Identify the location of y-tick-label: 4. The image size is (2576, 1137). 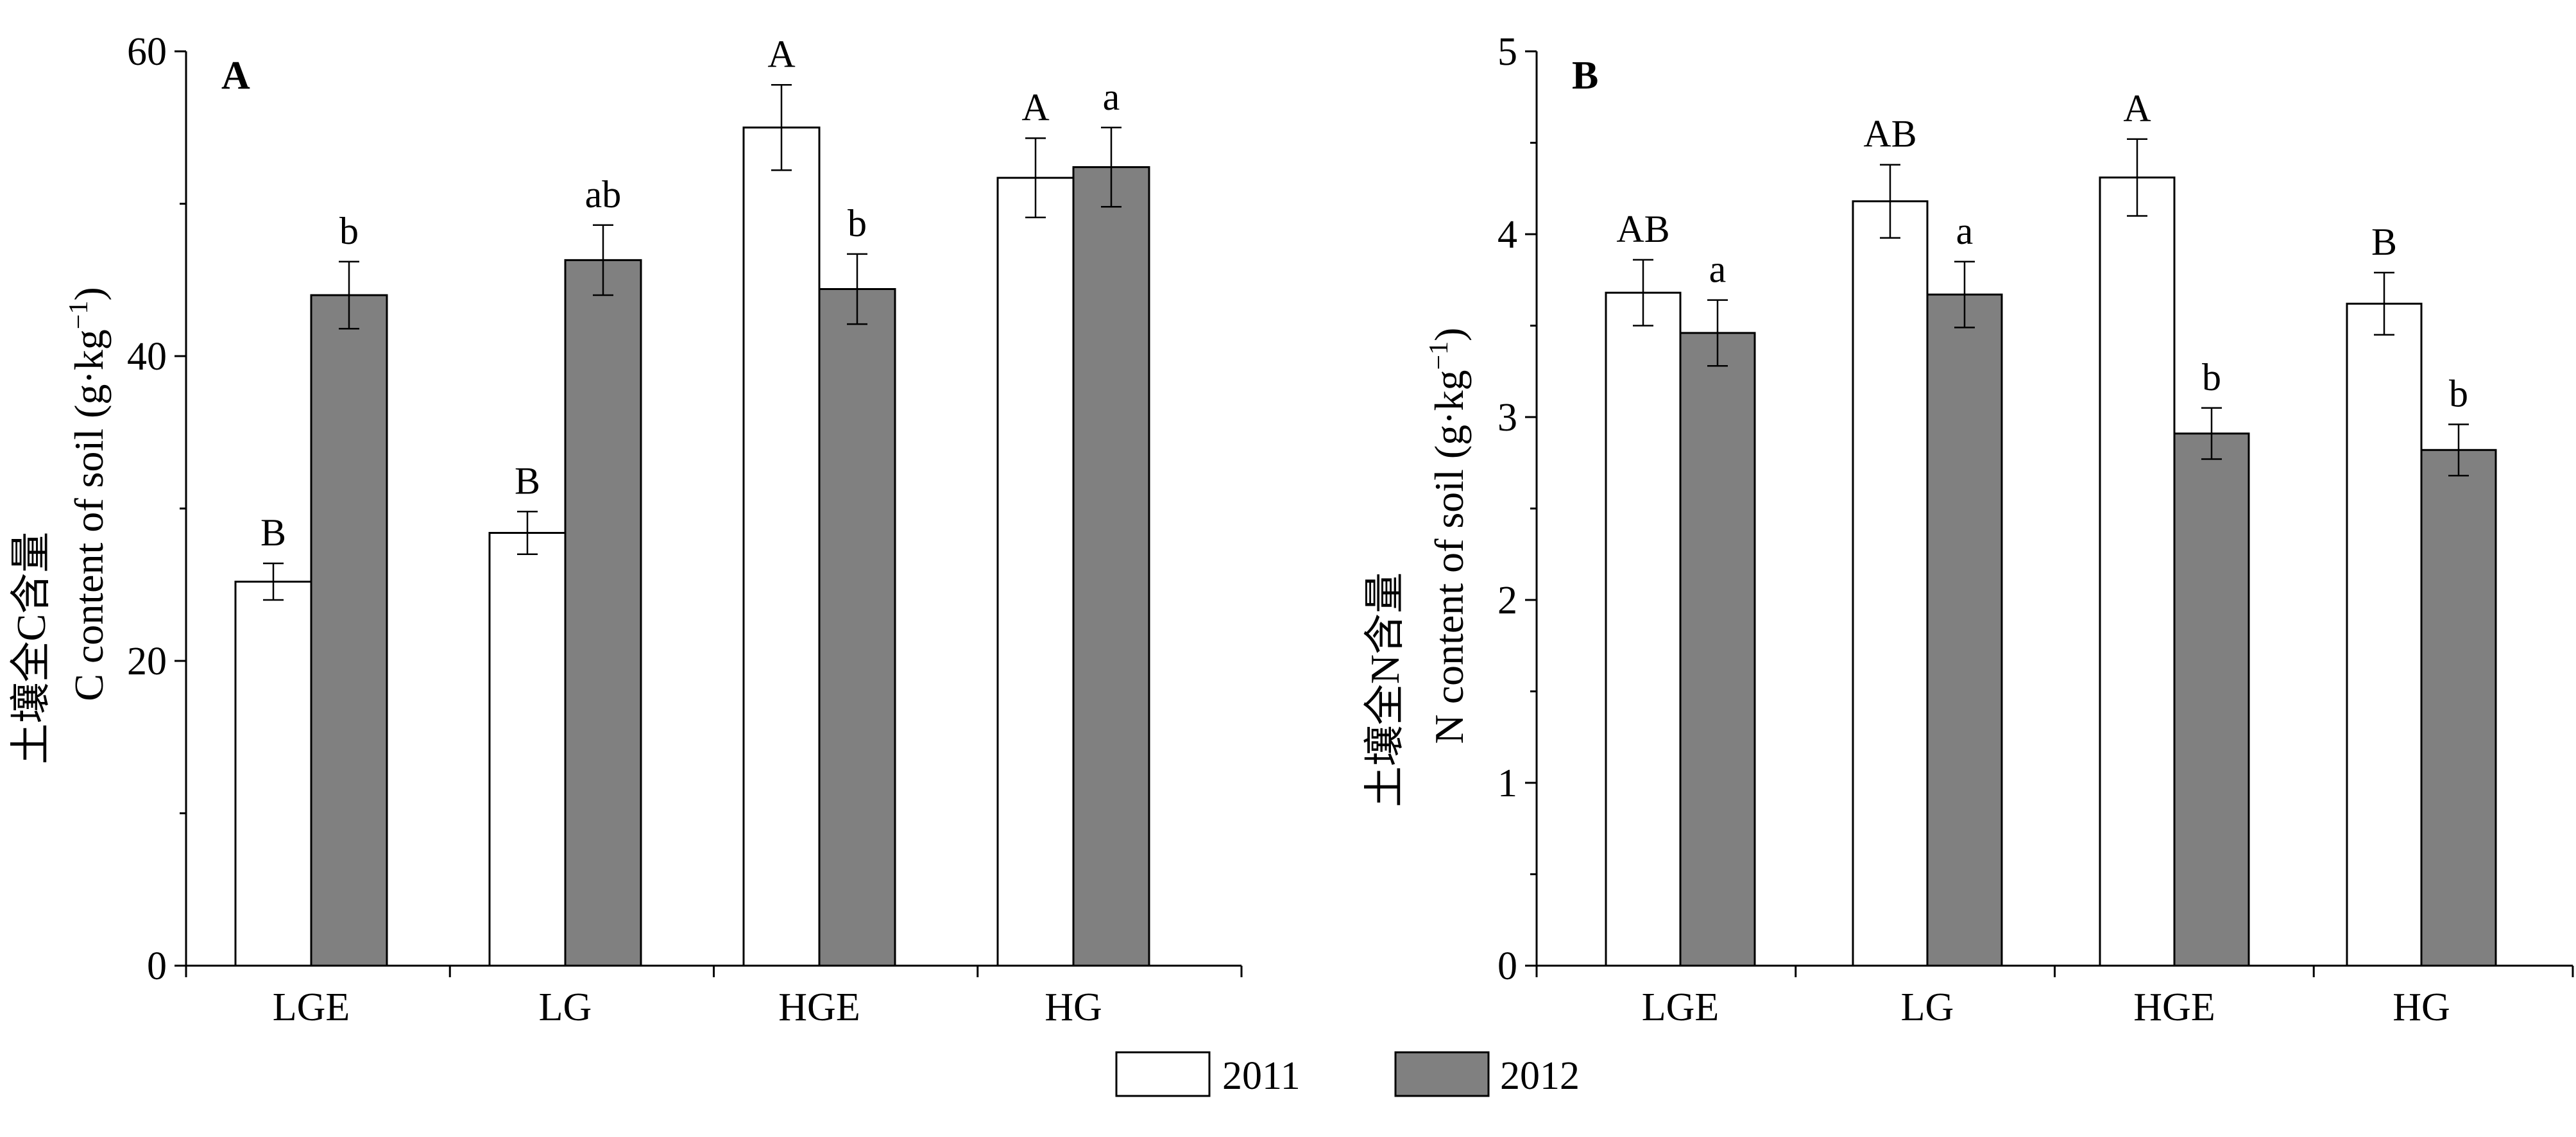
(1507, 235).